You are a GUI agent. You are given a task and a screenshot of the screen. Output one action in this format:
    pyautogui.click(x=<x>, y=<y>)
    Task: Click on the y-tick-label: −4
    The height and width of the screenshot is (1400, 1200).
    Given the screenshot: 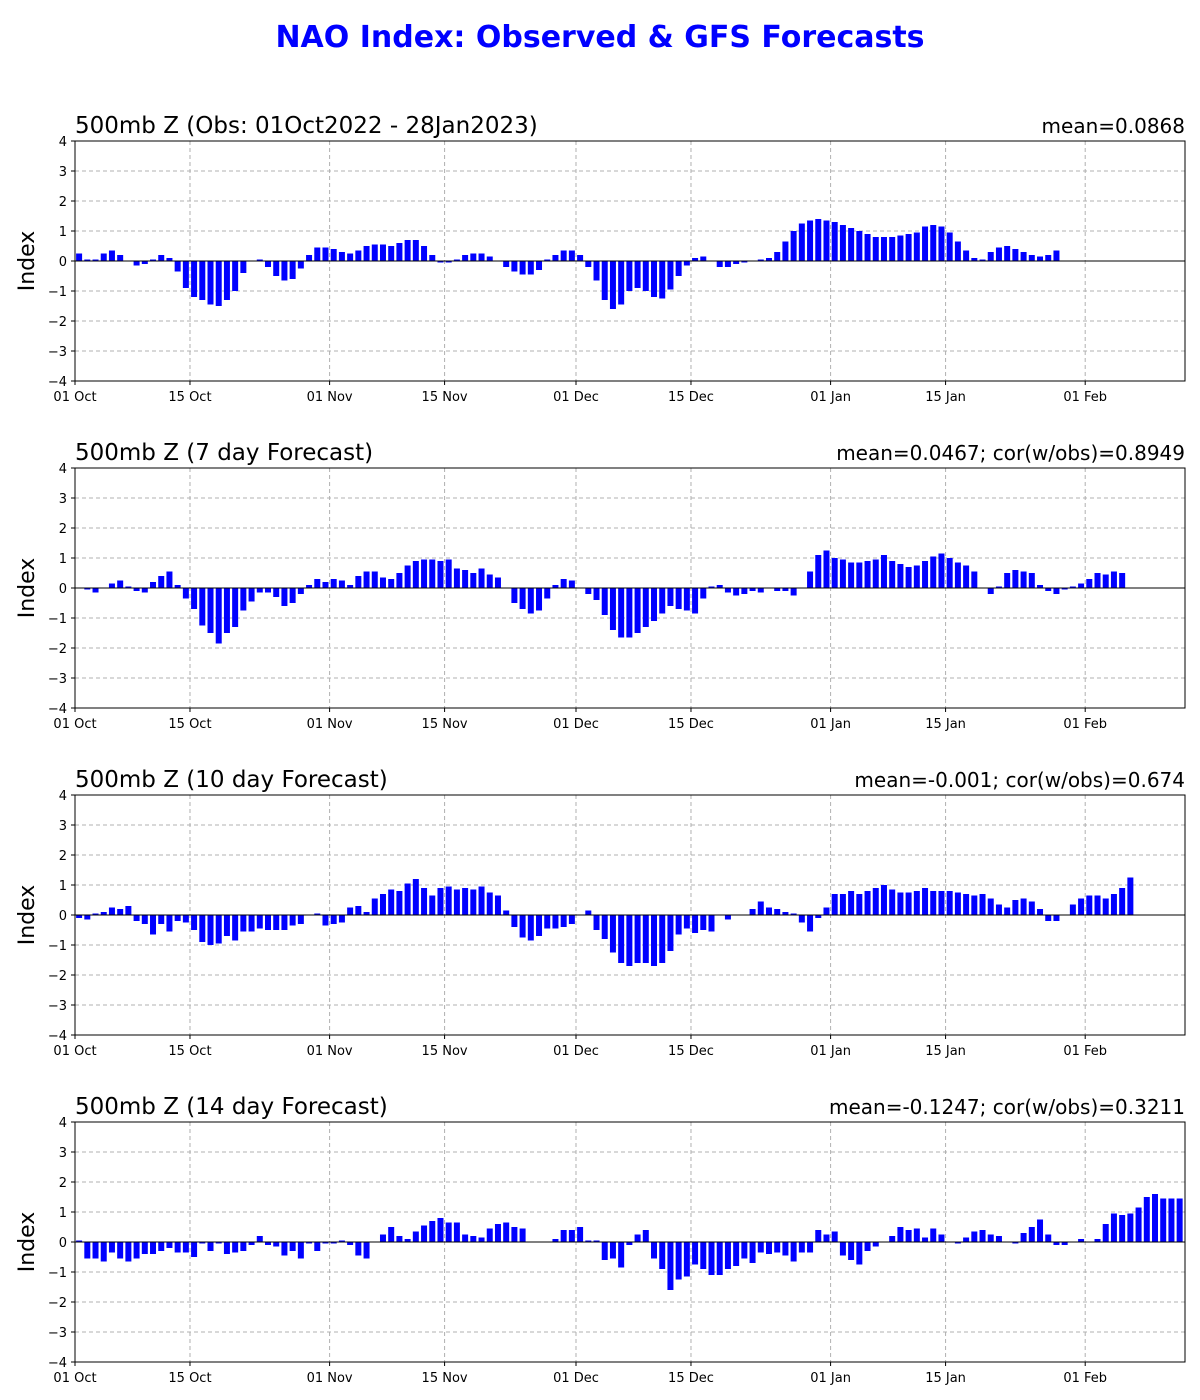 What is the action you would take?
    pyautogui.click(x=57, y=1036)
    